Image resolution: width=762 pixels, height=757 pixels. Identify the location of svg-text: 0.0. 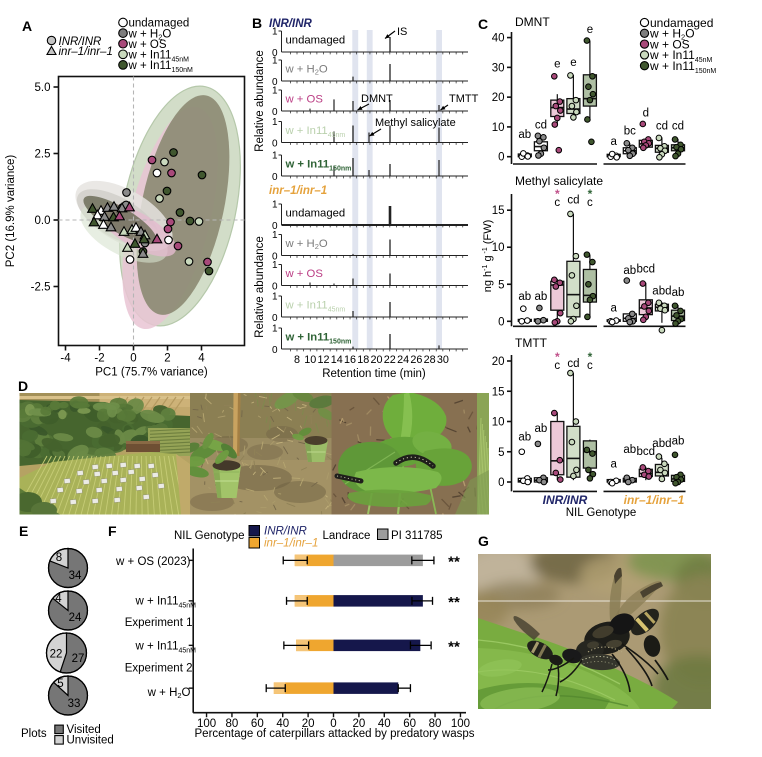
(43, 221).